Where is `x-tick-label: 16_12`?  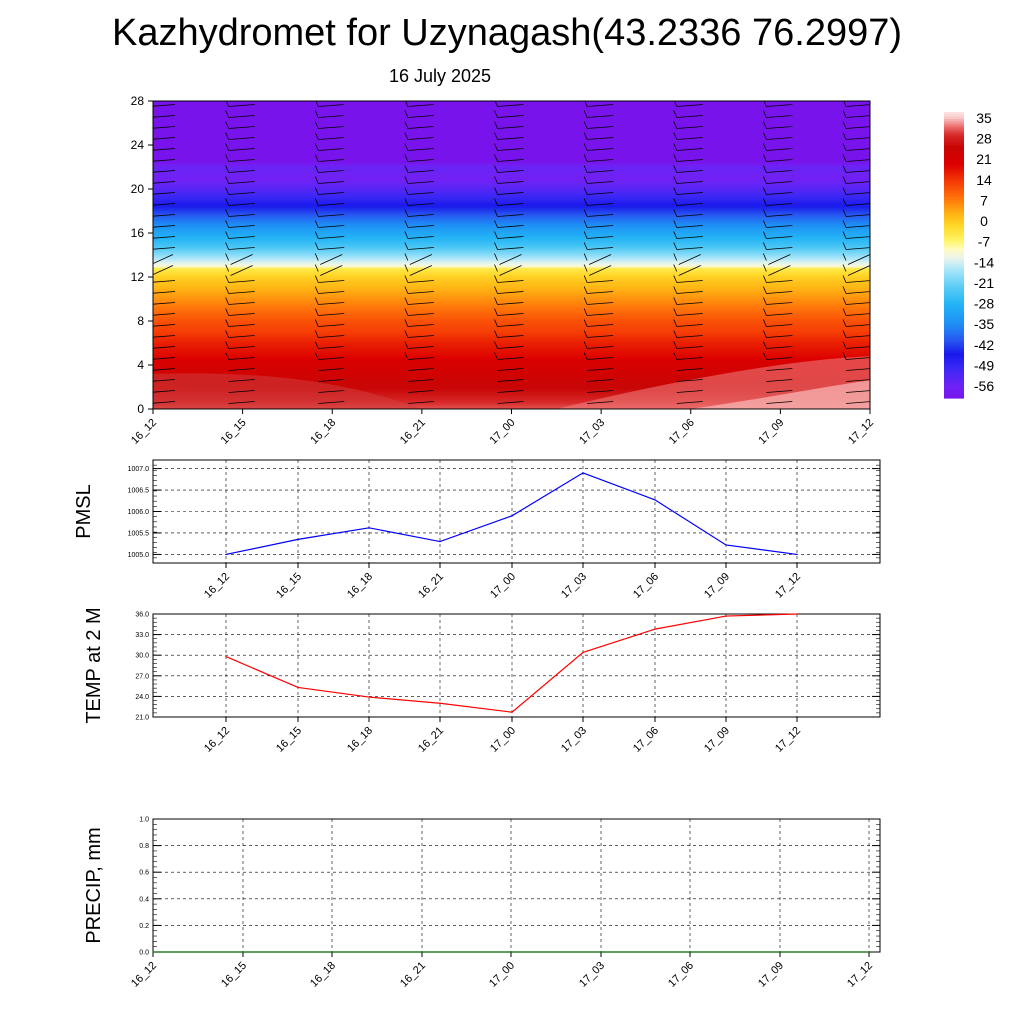 x-tick-label: 16_12 is located at coordinates (217, 740).